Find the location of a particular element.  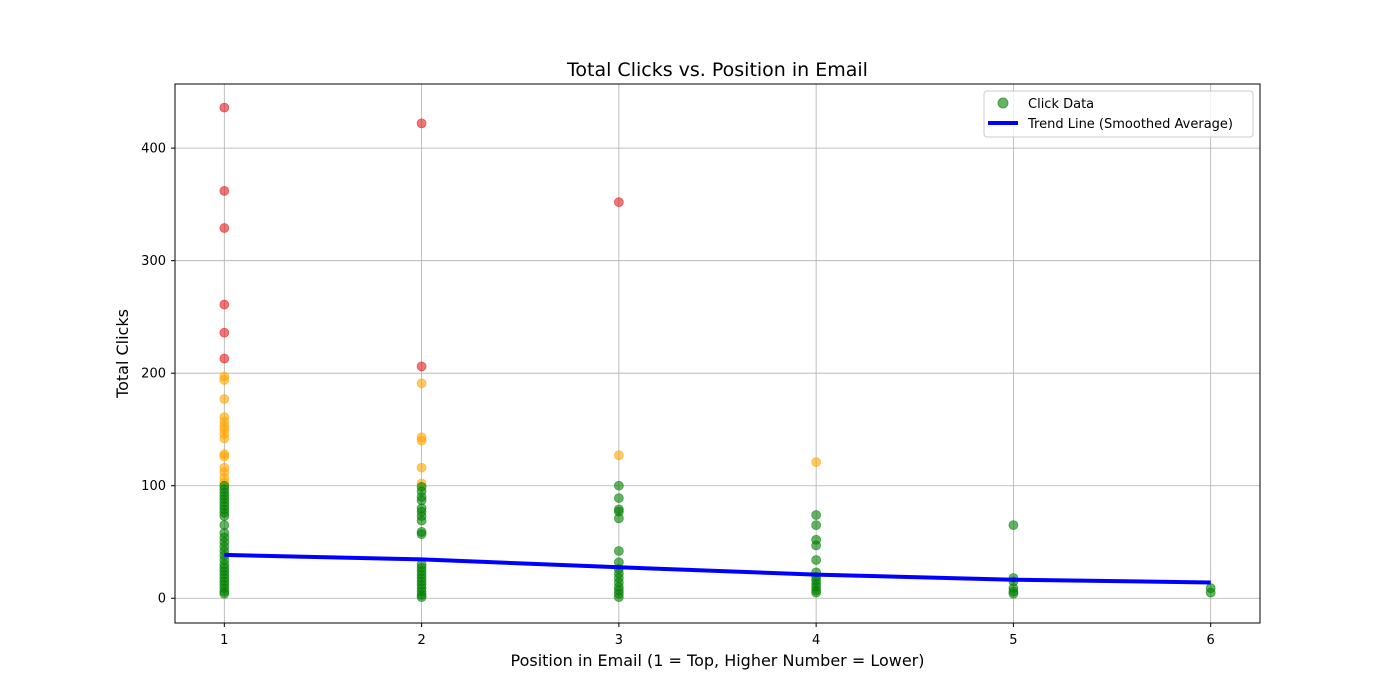

y-tick-label: 200 is located at coordinates (153, 374).